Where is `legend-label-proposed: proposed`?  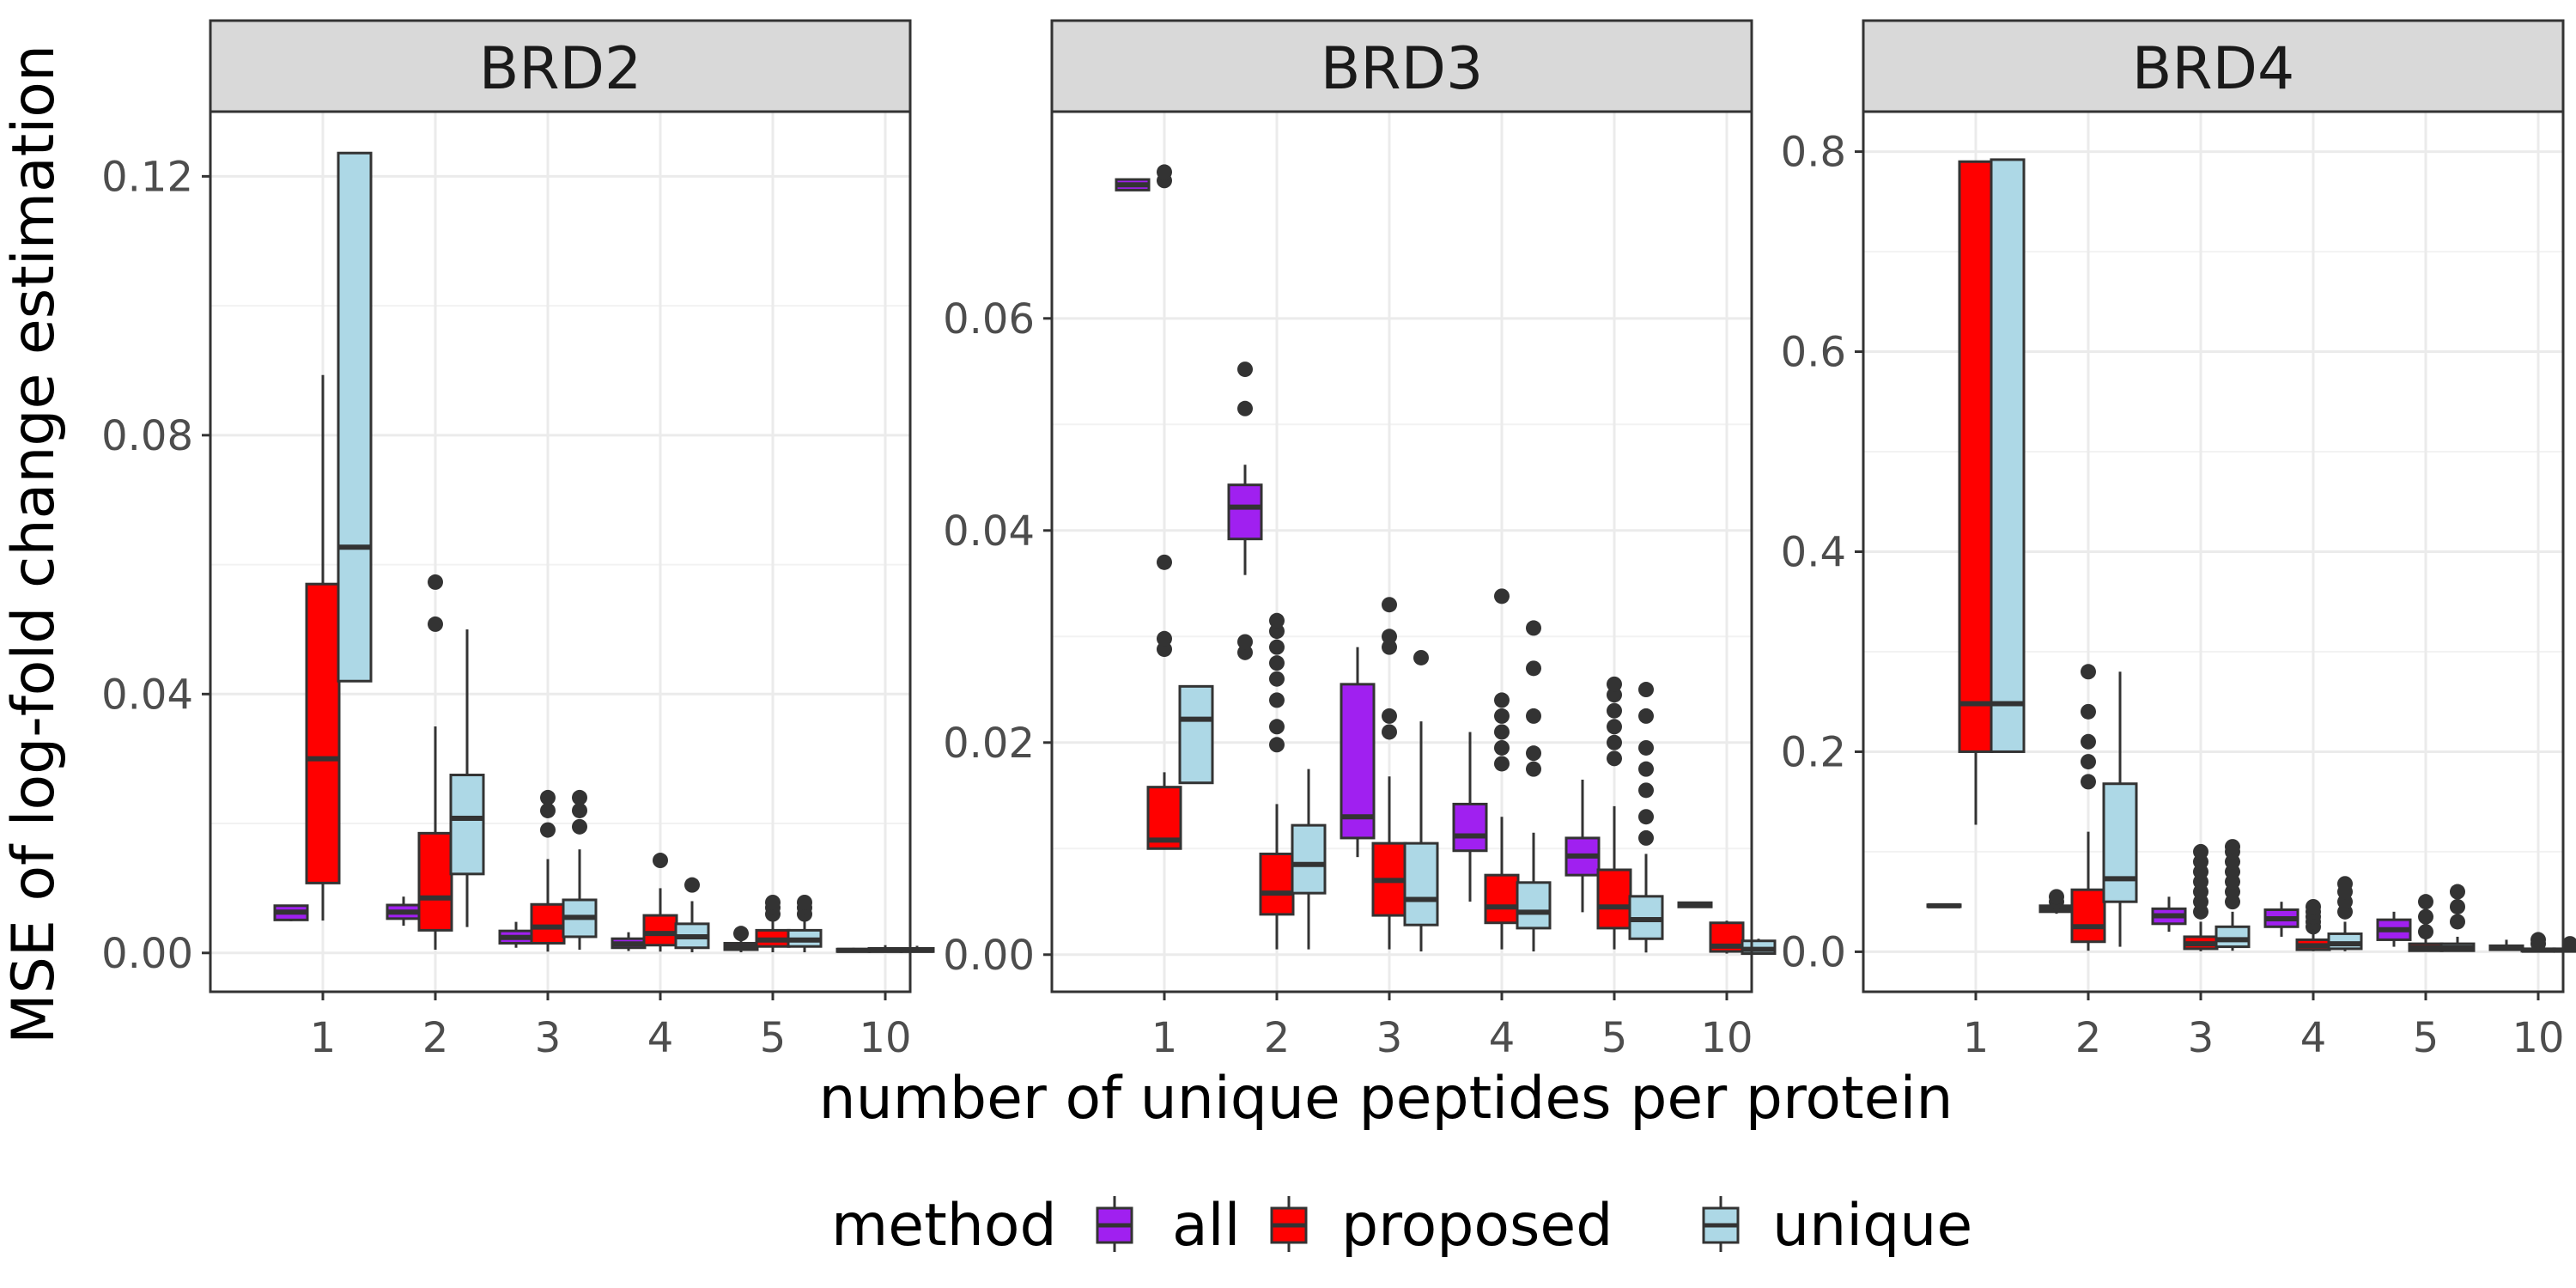 legend-label-proposed: proposed is located at coordinates (1477, 1226).